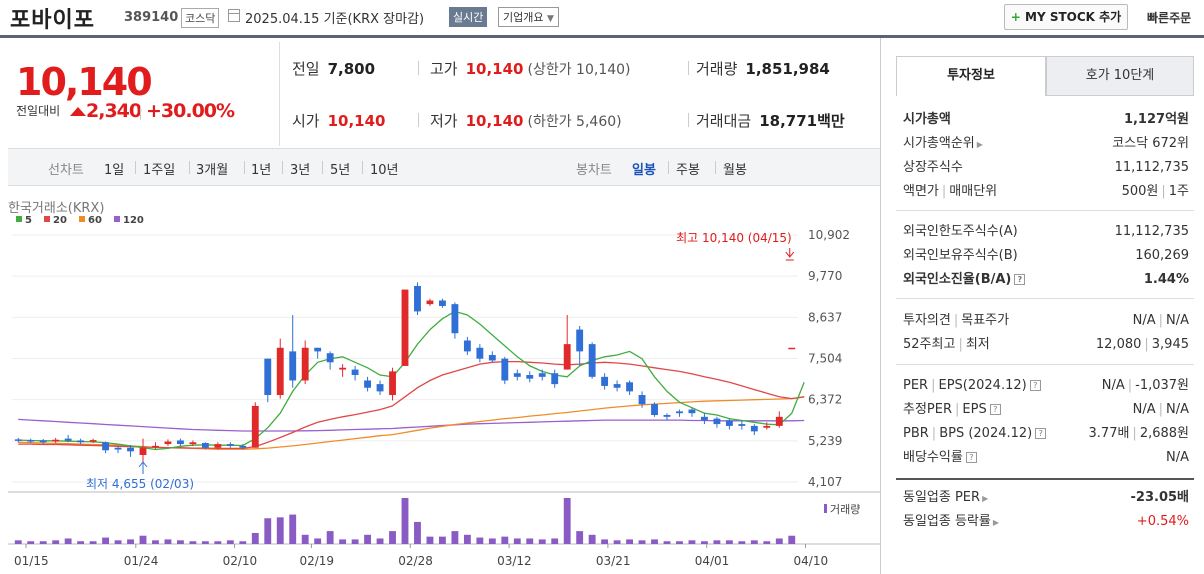 The height and width of the screenshot is (574, 1204). I want to click on est-per-val: N/A, so click(1144, 409).